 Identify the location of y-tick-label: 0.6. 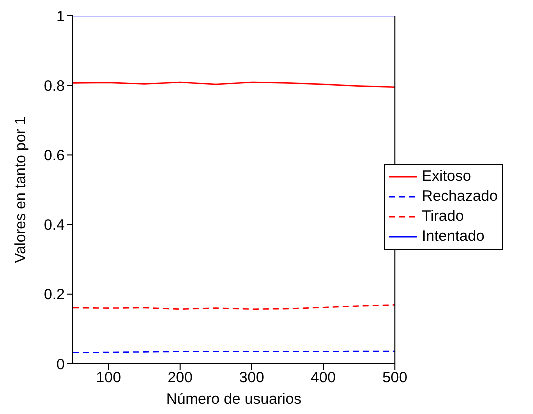
(54, 156).